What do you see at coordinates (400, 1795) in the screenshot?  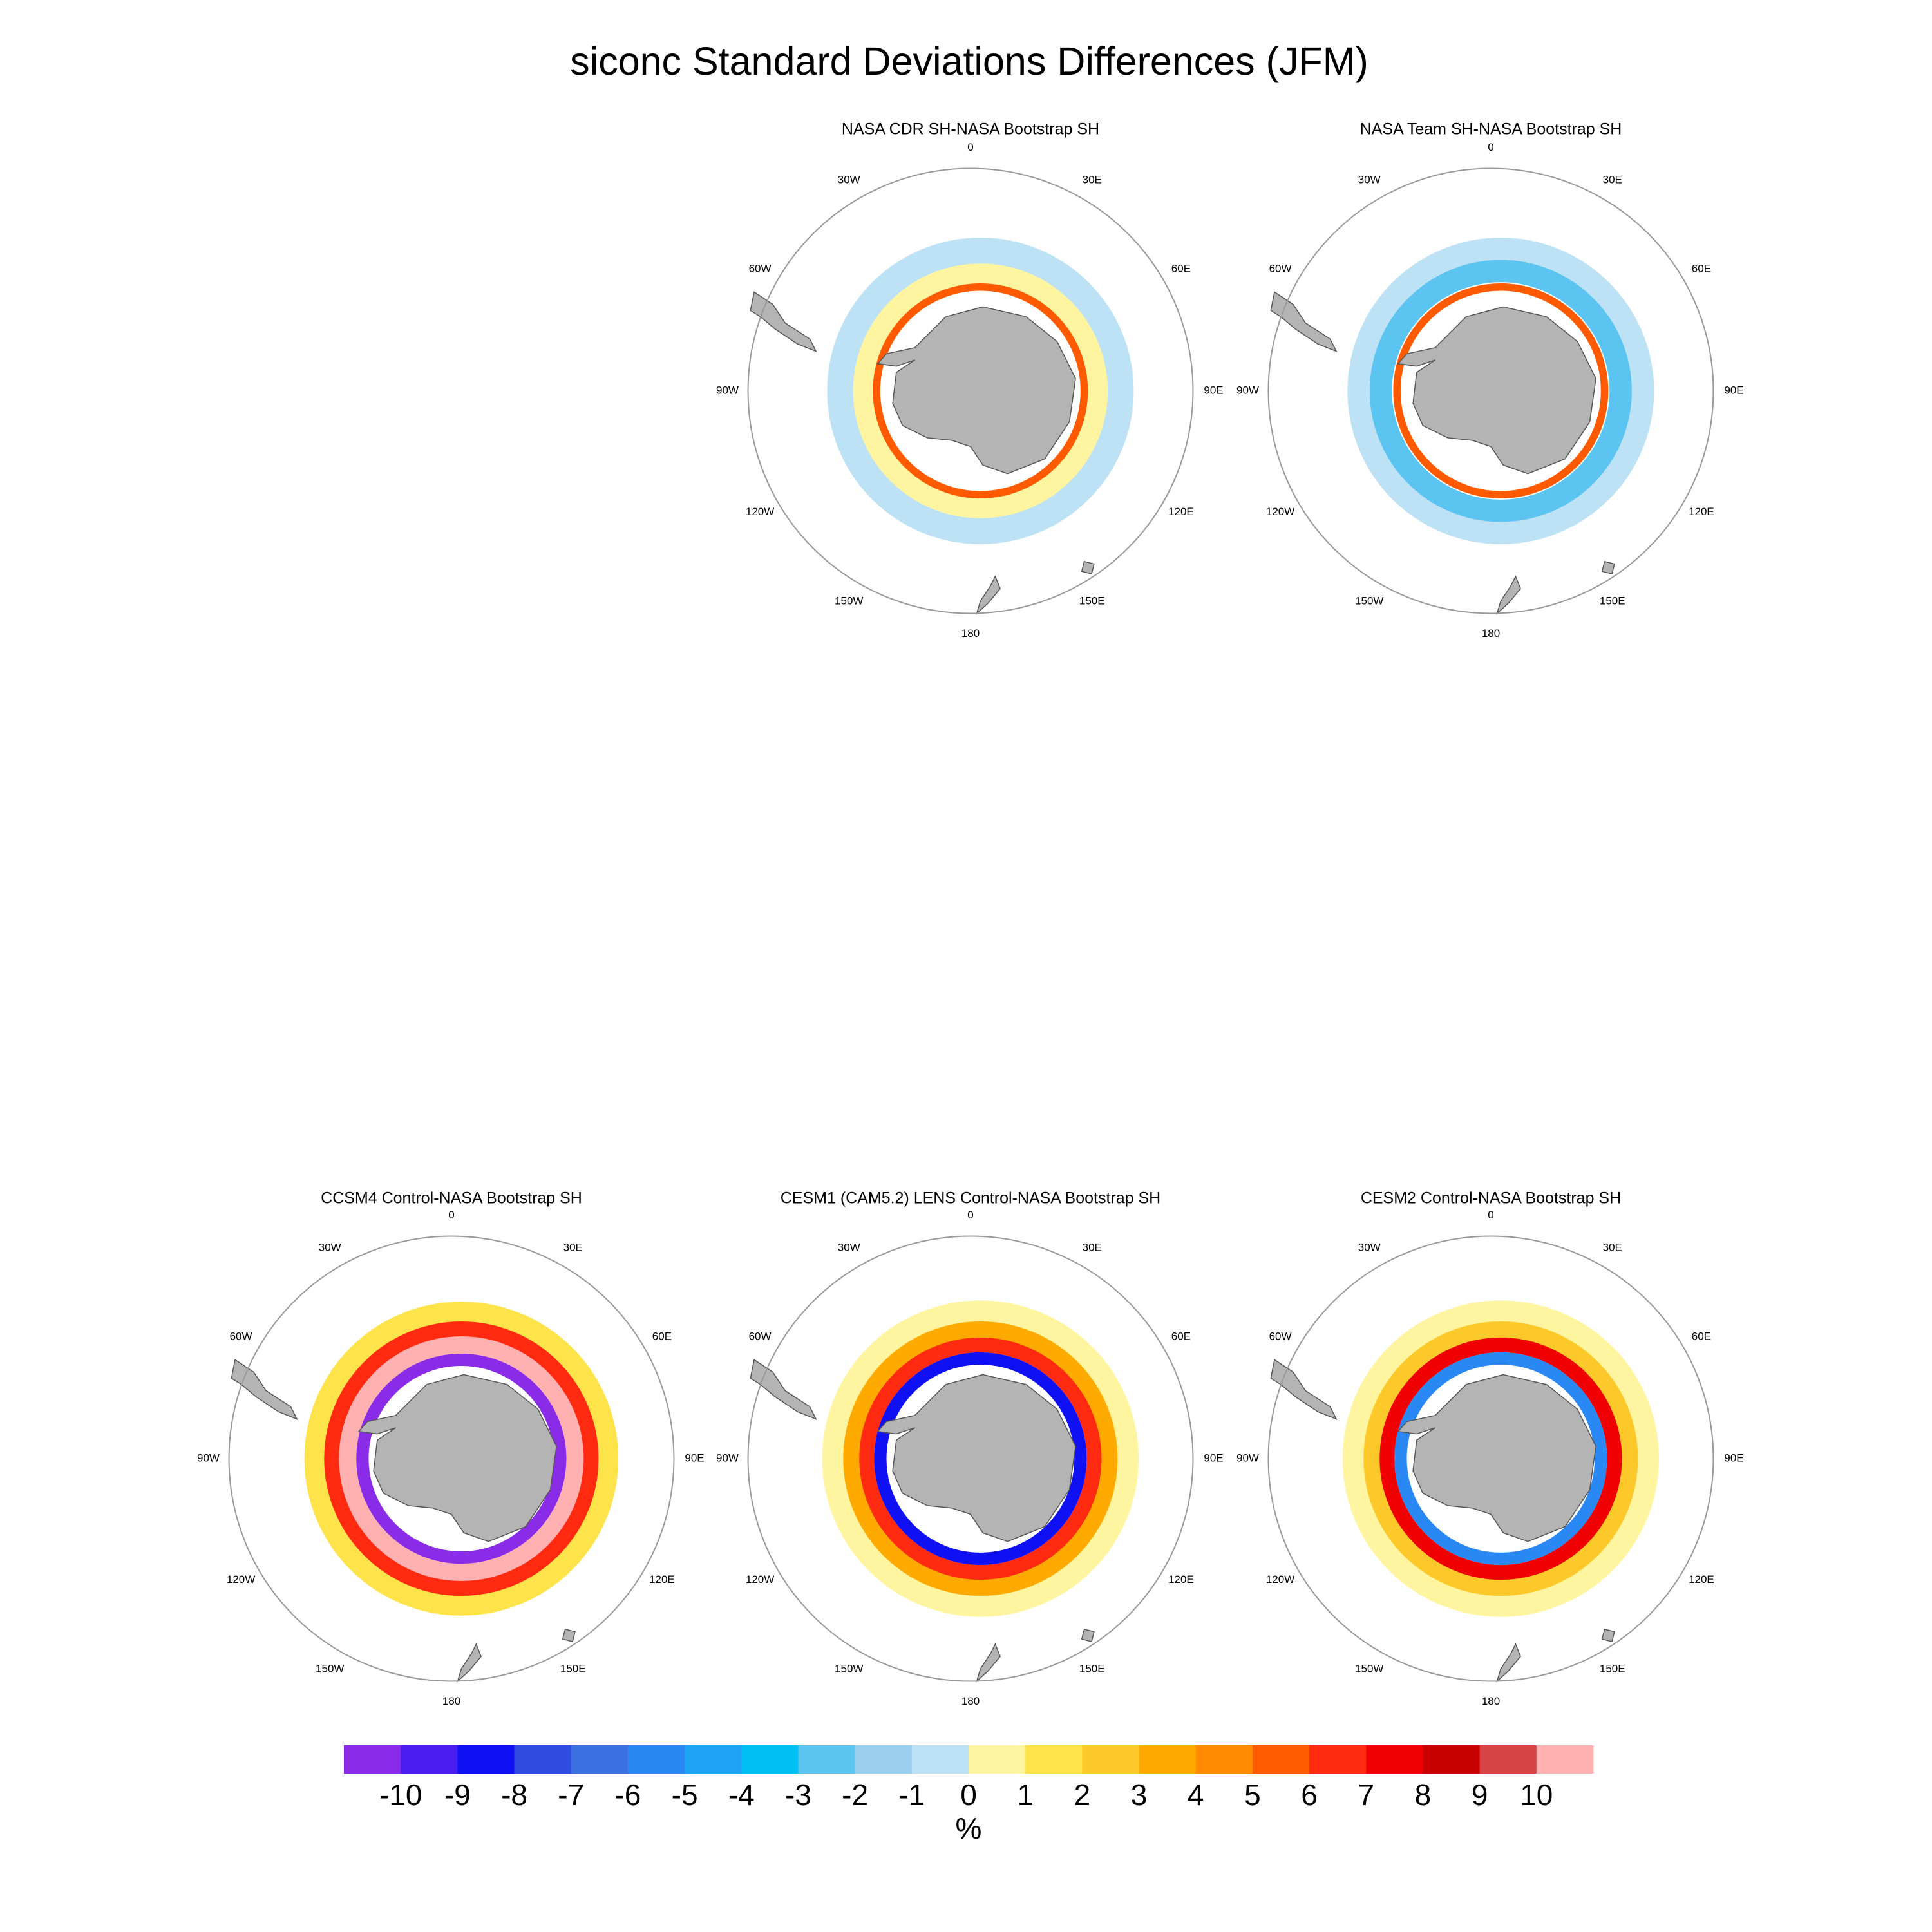 I see `colorbar-label: -10` at bounding box center [400, 1795].